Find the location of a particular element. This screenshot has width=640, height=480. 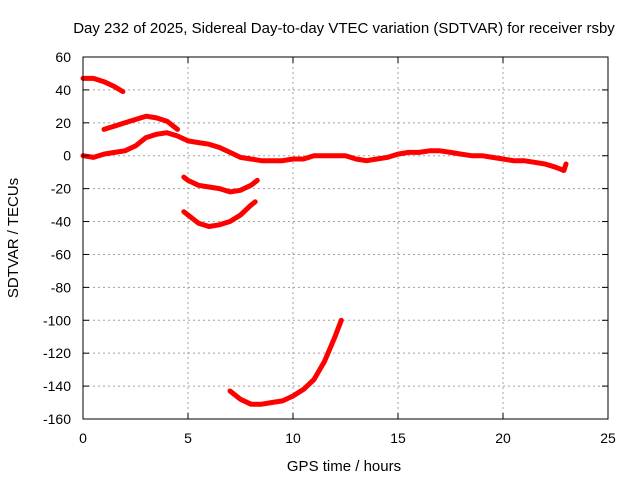

y-tick-label: -60 is located at coordinates (61, 254).